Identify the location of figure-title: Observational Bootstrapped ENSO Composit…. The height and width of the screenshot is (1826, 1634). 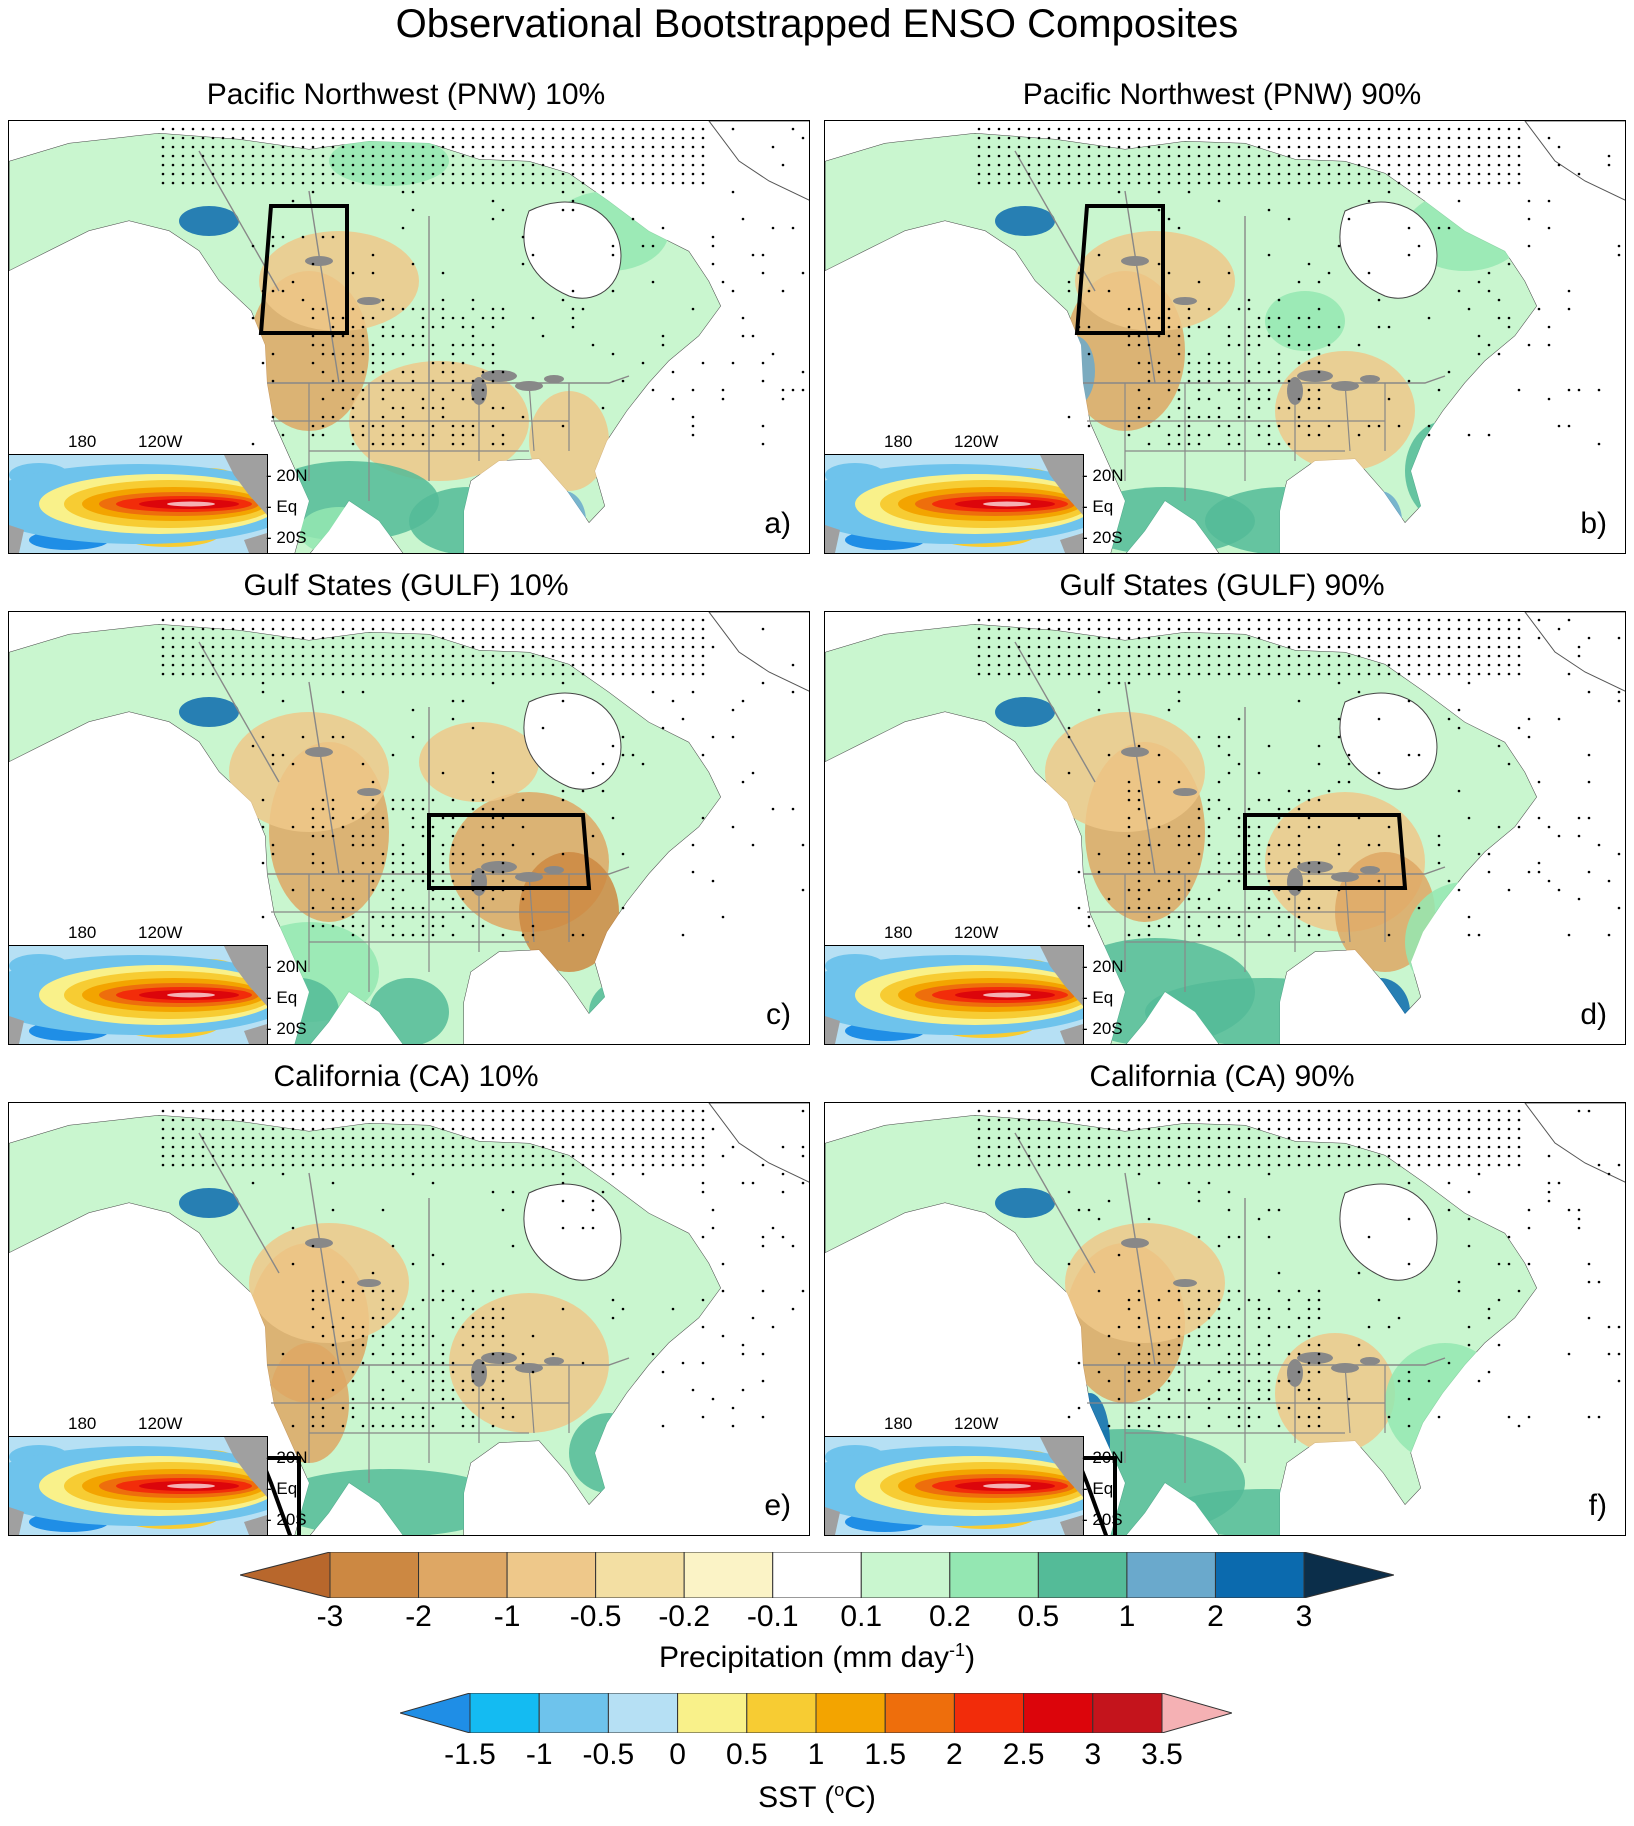
(817, 24).